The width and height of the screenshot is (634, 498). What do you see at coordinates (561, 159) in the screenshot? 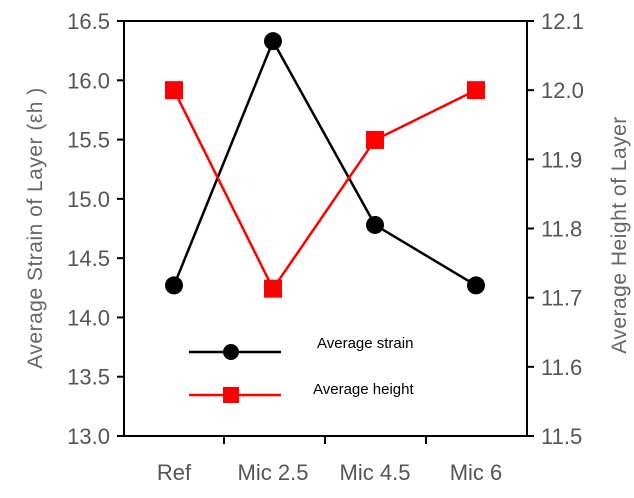
I see `right-tick-label: 11.9` at bounding box center [561, 159].